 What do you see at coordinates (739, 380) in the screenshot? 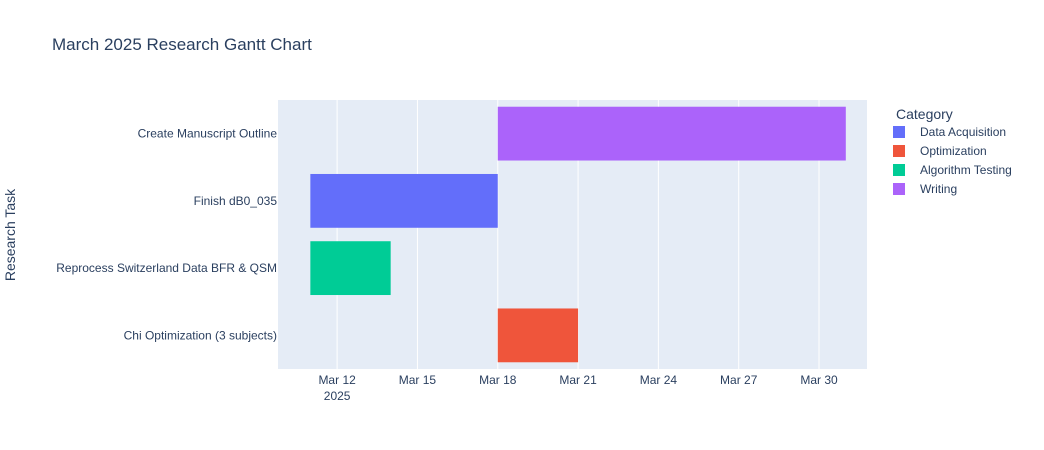
I see `x-tick-label: Mar 27` at bounding box center [739, 380].